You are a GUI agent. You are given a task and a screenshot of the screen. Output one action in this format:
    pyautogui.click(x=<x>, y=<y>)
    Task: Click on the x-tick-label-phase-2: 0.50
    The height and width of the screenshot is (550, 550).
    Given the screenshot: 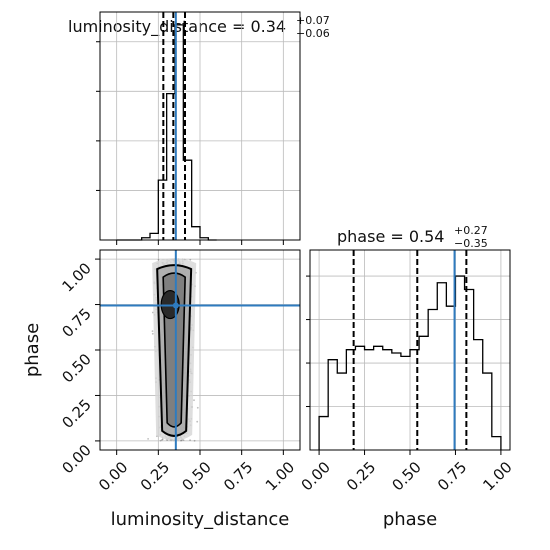 What is the action you would take?
    pyautogui.click(x=406, y=476)
    